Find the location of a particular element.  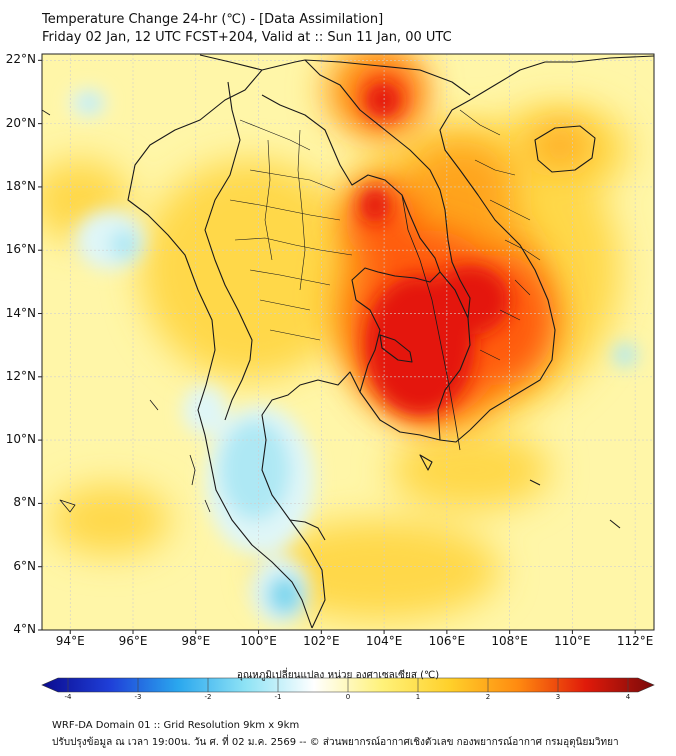

lon-label: 94°E is located at coordinates (70, 641).